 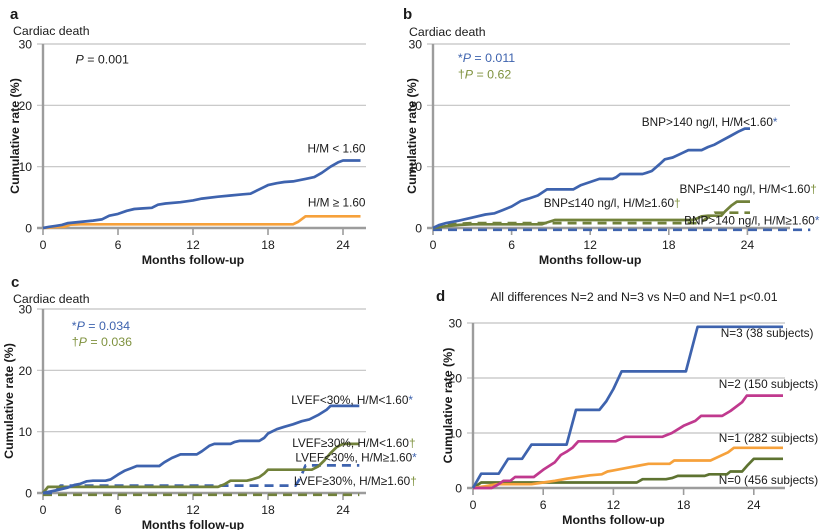 I want to click on series-label: LVEF≥30%, H/M≥1.60†, so click(x=355, y=481).